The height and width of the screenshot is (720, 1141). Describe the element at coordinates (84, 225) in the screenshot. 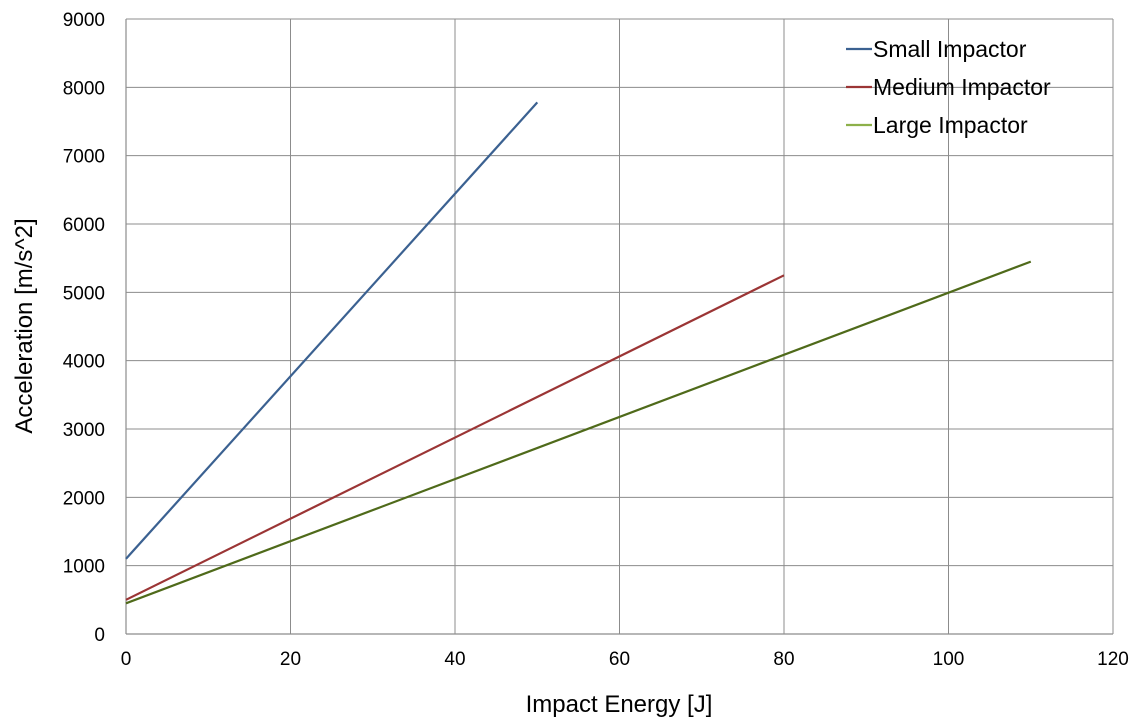

I see `y-tick-label: 6000` at that location.